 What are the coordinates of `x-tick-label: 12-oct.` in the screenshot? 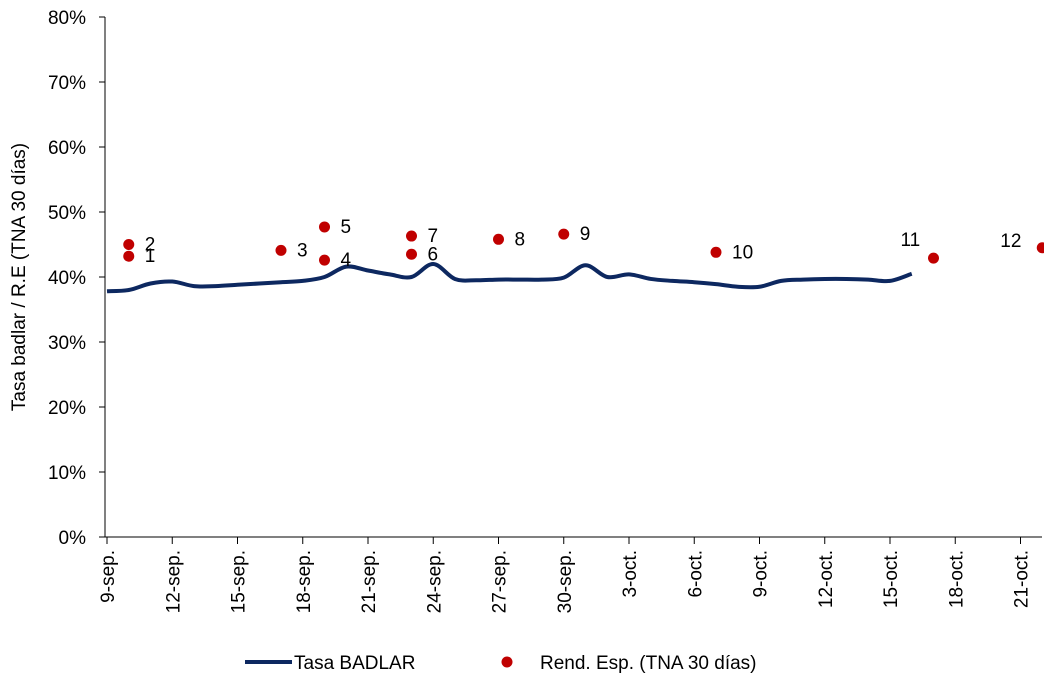 It's located at (826, 579).